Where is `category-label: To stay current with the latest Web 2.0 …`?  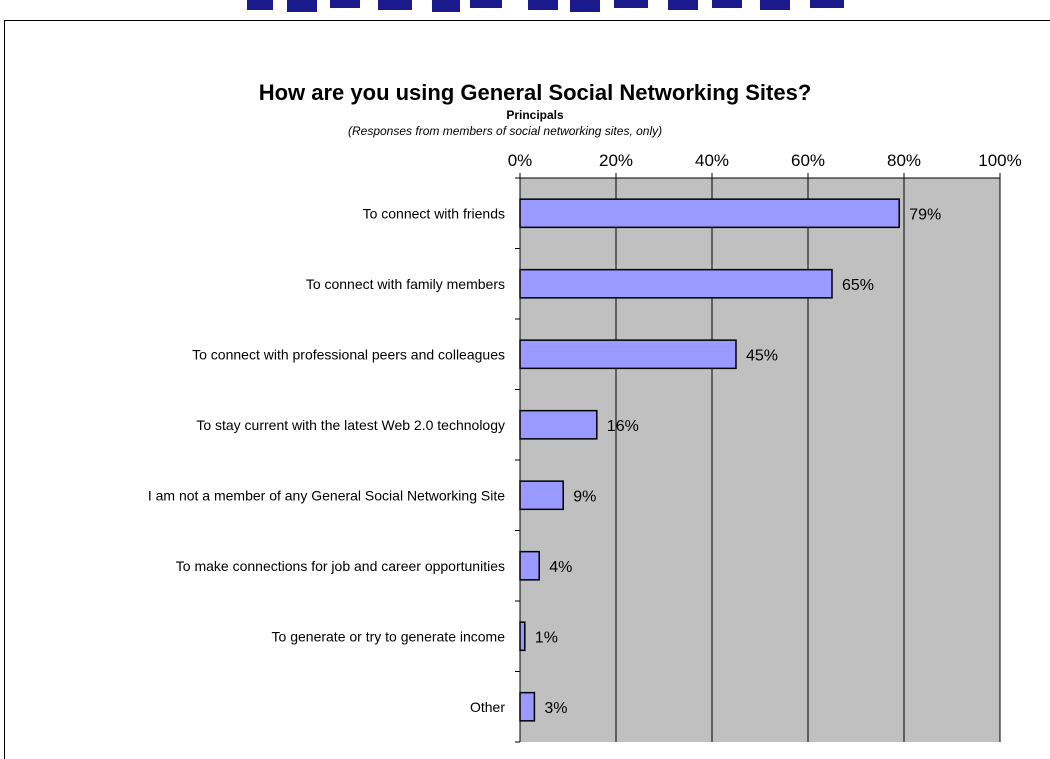
category-label: To stay current with the latest Web 2.0 … is located at coordinates (350, 425).